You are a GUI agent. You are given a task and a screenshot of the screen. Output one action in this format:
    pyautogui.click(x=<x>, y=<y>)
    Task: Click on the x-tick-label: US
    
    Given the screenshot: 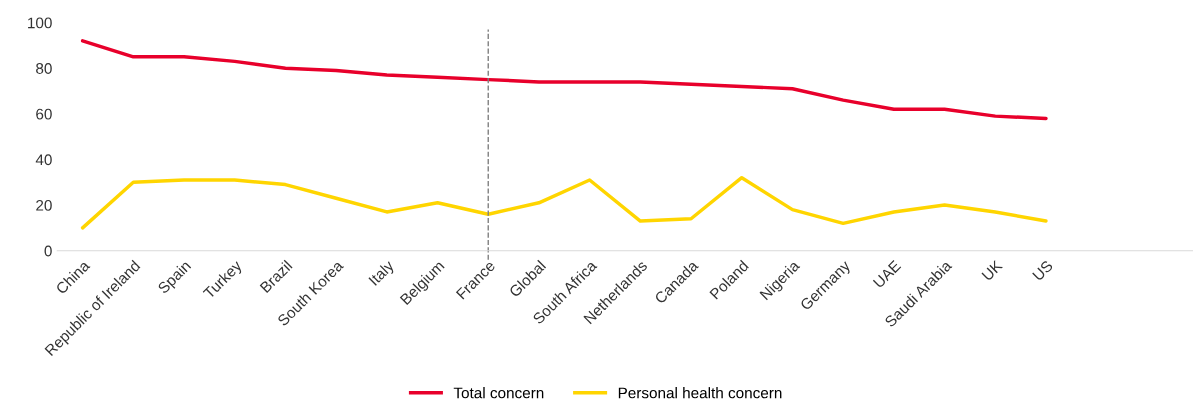 What is the action you would take?
    pyautogui.click(x=1043, y=270)
    